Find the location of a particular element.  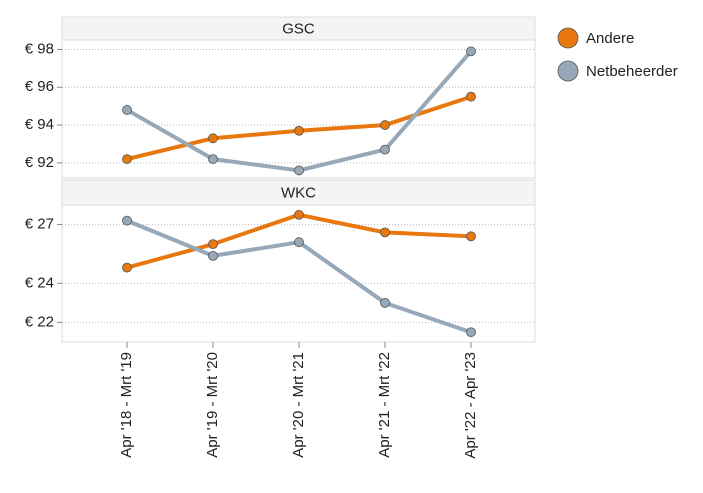

facet-title: WKC is located at coordinates (298, 192).